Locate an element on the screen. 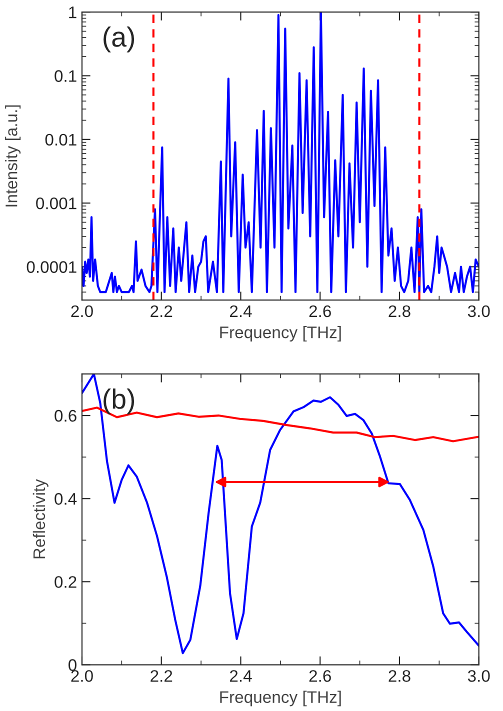  y-tick-label: 0.1 is located at coordinates (65, 76).